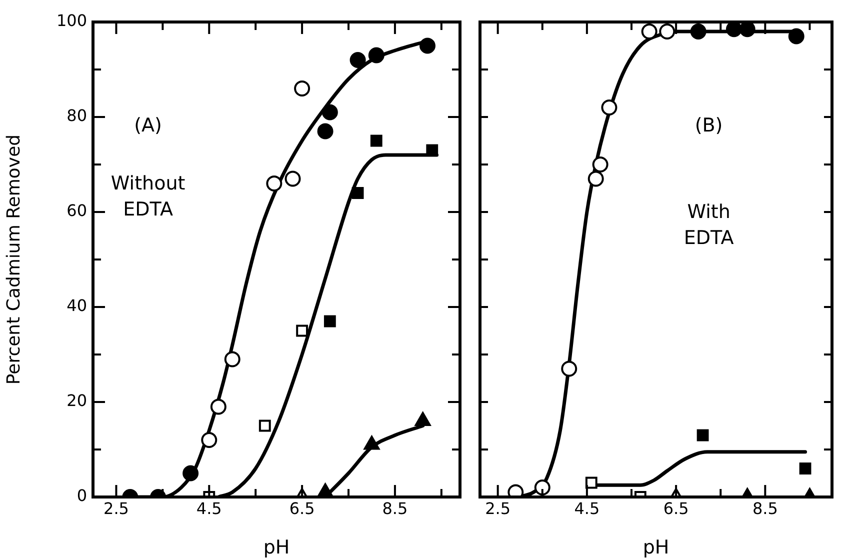  What do you see at coordinates (81, 496) in the screenshot?
I see `y-tick-label: 0` at bounding box center [81, 496].